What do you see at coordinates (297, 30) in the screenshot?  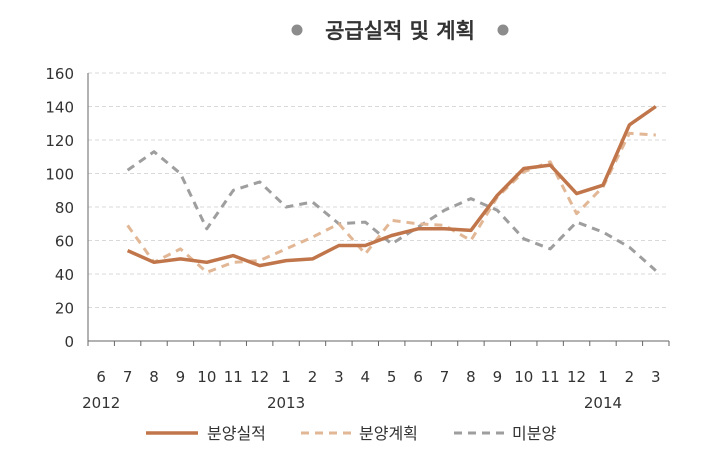 I see `title-bullet-left-icon` at bounding box center [297, 30].